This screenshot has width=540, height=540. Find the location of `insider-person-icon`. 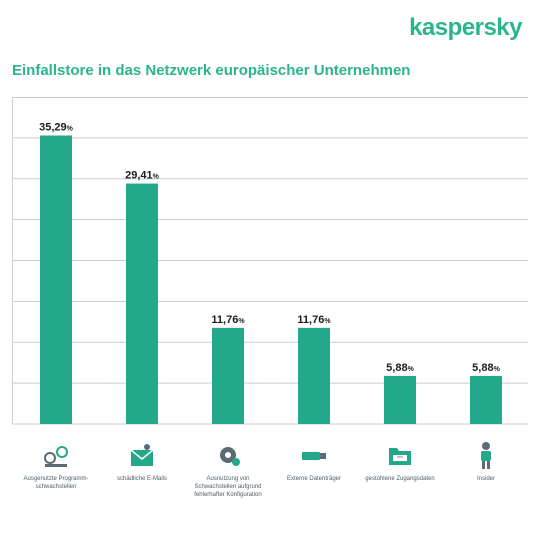

insider-person-icon is located at coordinates (486, 455).